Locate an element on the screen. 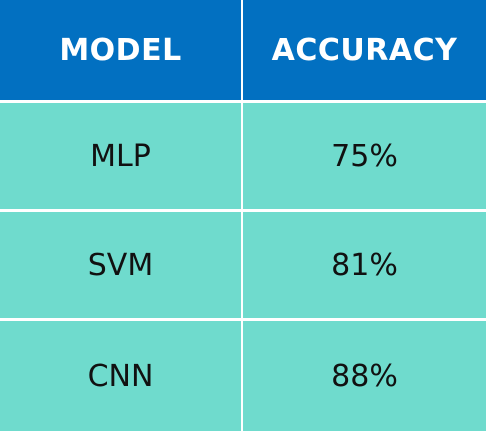 The height and width of the screenshot is (431, 486). model-cell: SVM is located at coordinates (120, 265).